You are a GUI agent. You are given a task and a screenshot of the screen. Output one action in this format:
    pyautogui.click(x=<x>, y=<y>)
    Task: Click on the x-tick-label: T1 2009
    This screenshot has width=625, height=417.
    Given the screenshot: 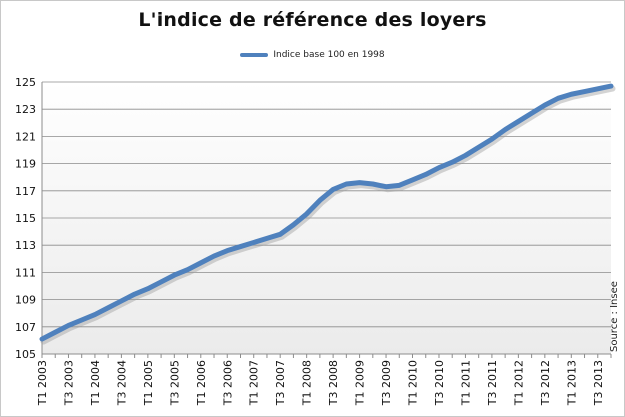 What is the action you would take?
    pyautogui.click(x=360, y=383)
    